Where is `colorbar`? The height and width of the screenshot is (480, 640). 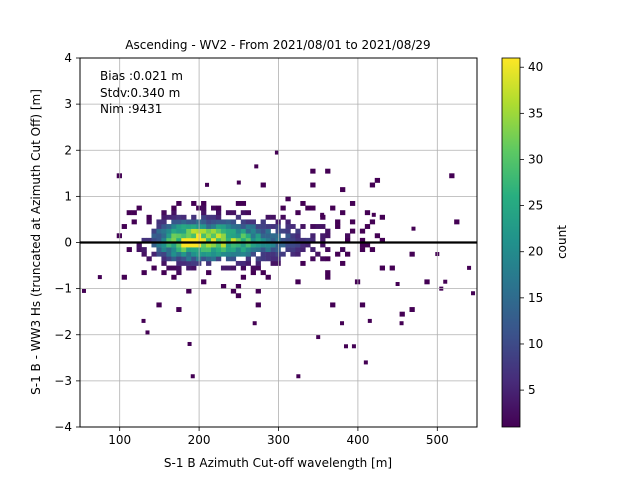
colorbar is located at coordinates (511, 242).